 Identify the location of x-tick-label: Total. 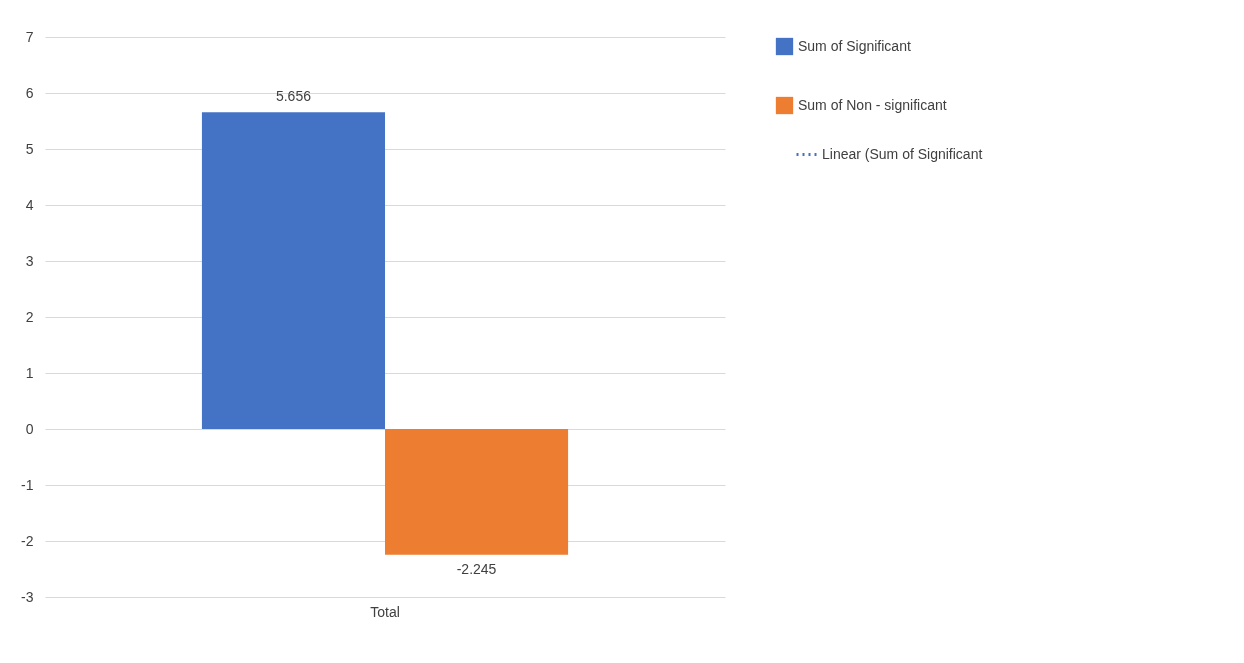
(385, 611).